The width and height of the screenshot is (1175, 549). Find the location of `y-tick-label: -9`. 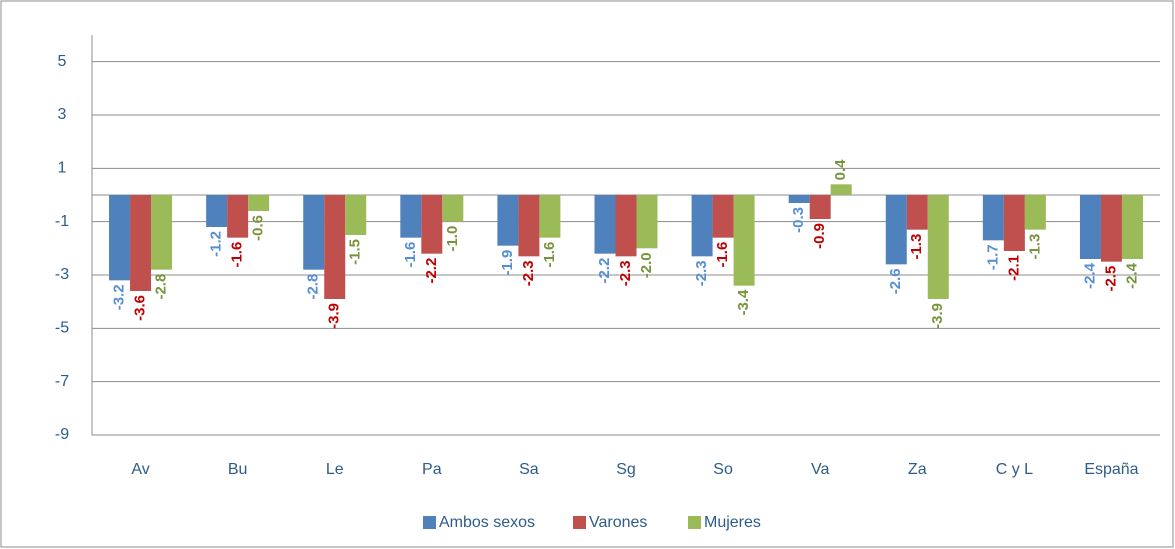

y-tick-label: -9 is located at coordinates (62, 434).